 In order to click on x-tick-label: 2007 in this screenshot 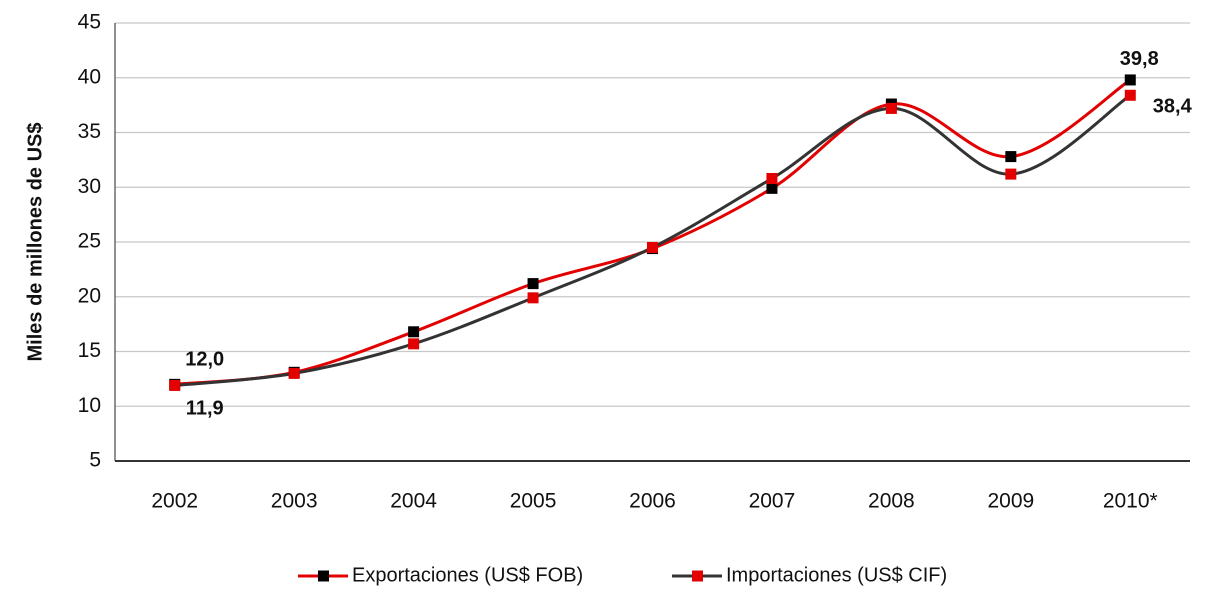, I will do `click(772, 501)`.